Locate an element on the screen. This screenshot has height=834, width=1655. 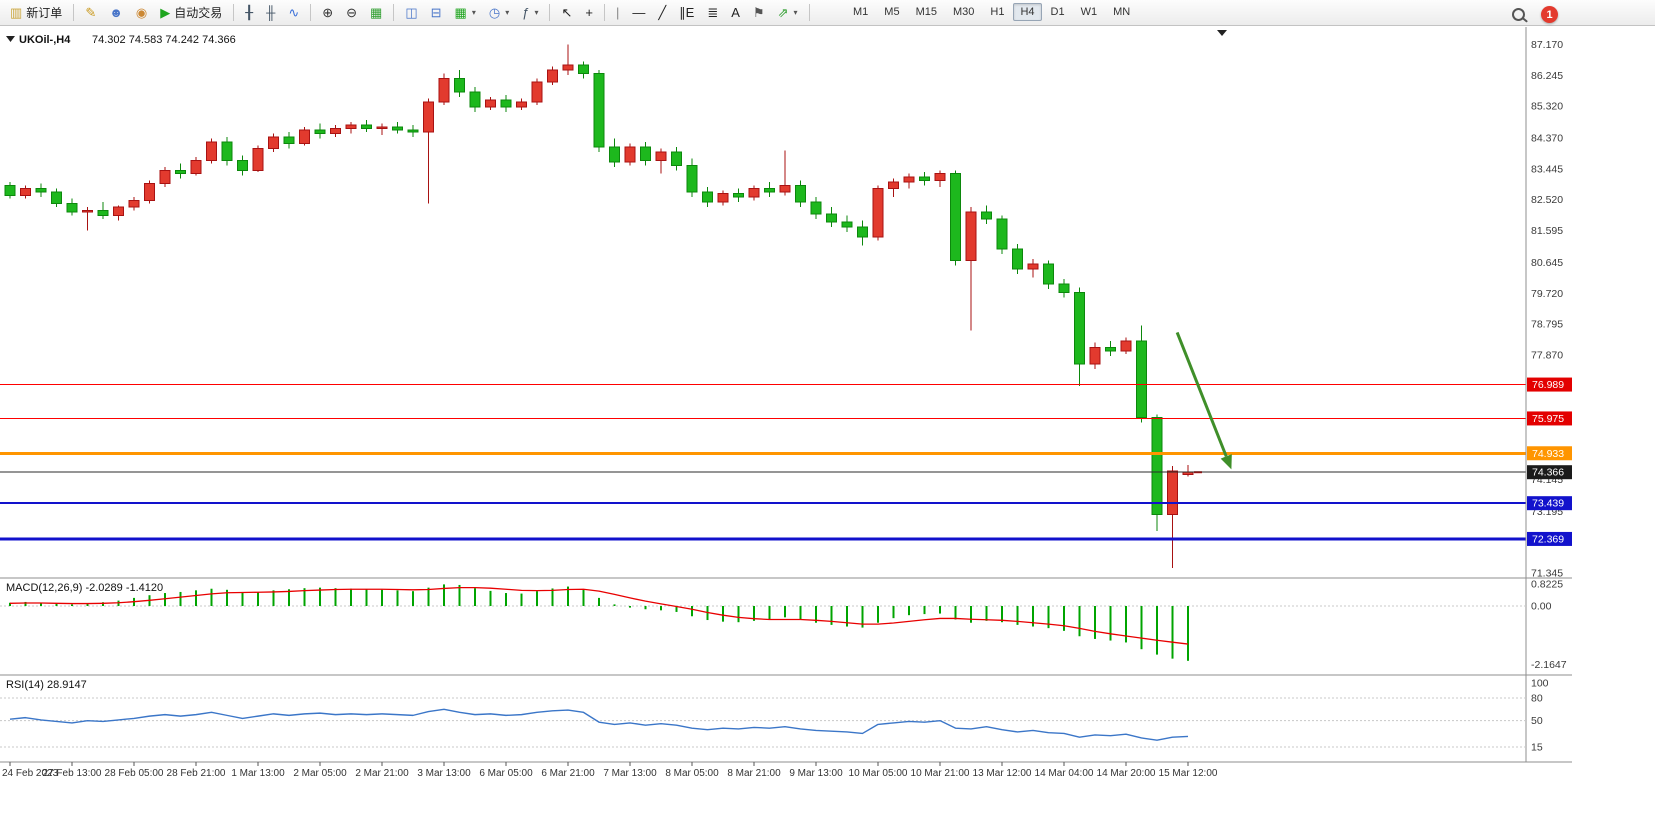
arrange-windows-button: ⊟ is located at coordinates (436, 12).